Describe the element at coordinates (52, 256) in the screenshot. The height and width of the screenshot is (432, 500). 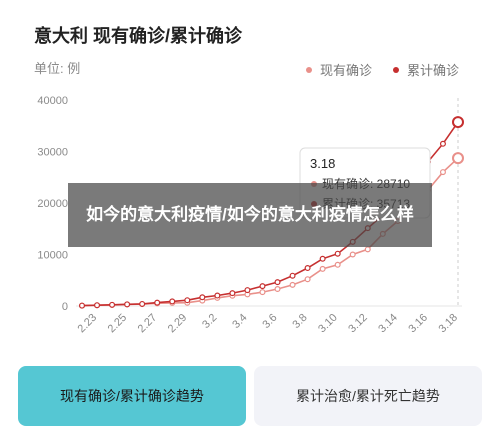
I see `y-tick-label: 10000` at that location.